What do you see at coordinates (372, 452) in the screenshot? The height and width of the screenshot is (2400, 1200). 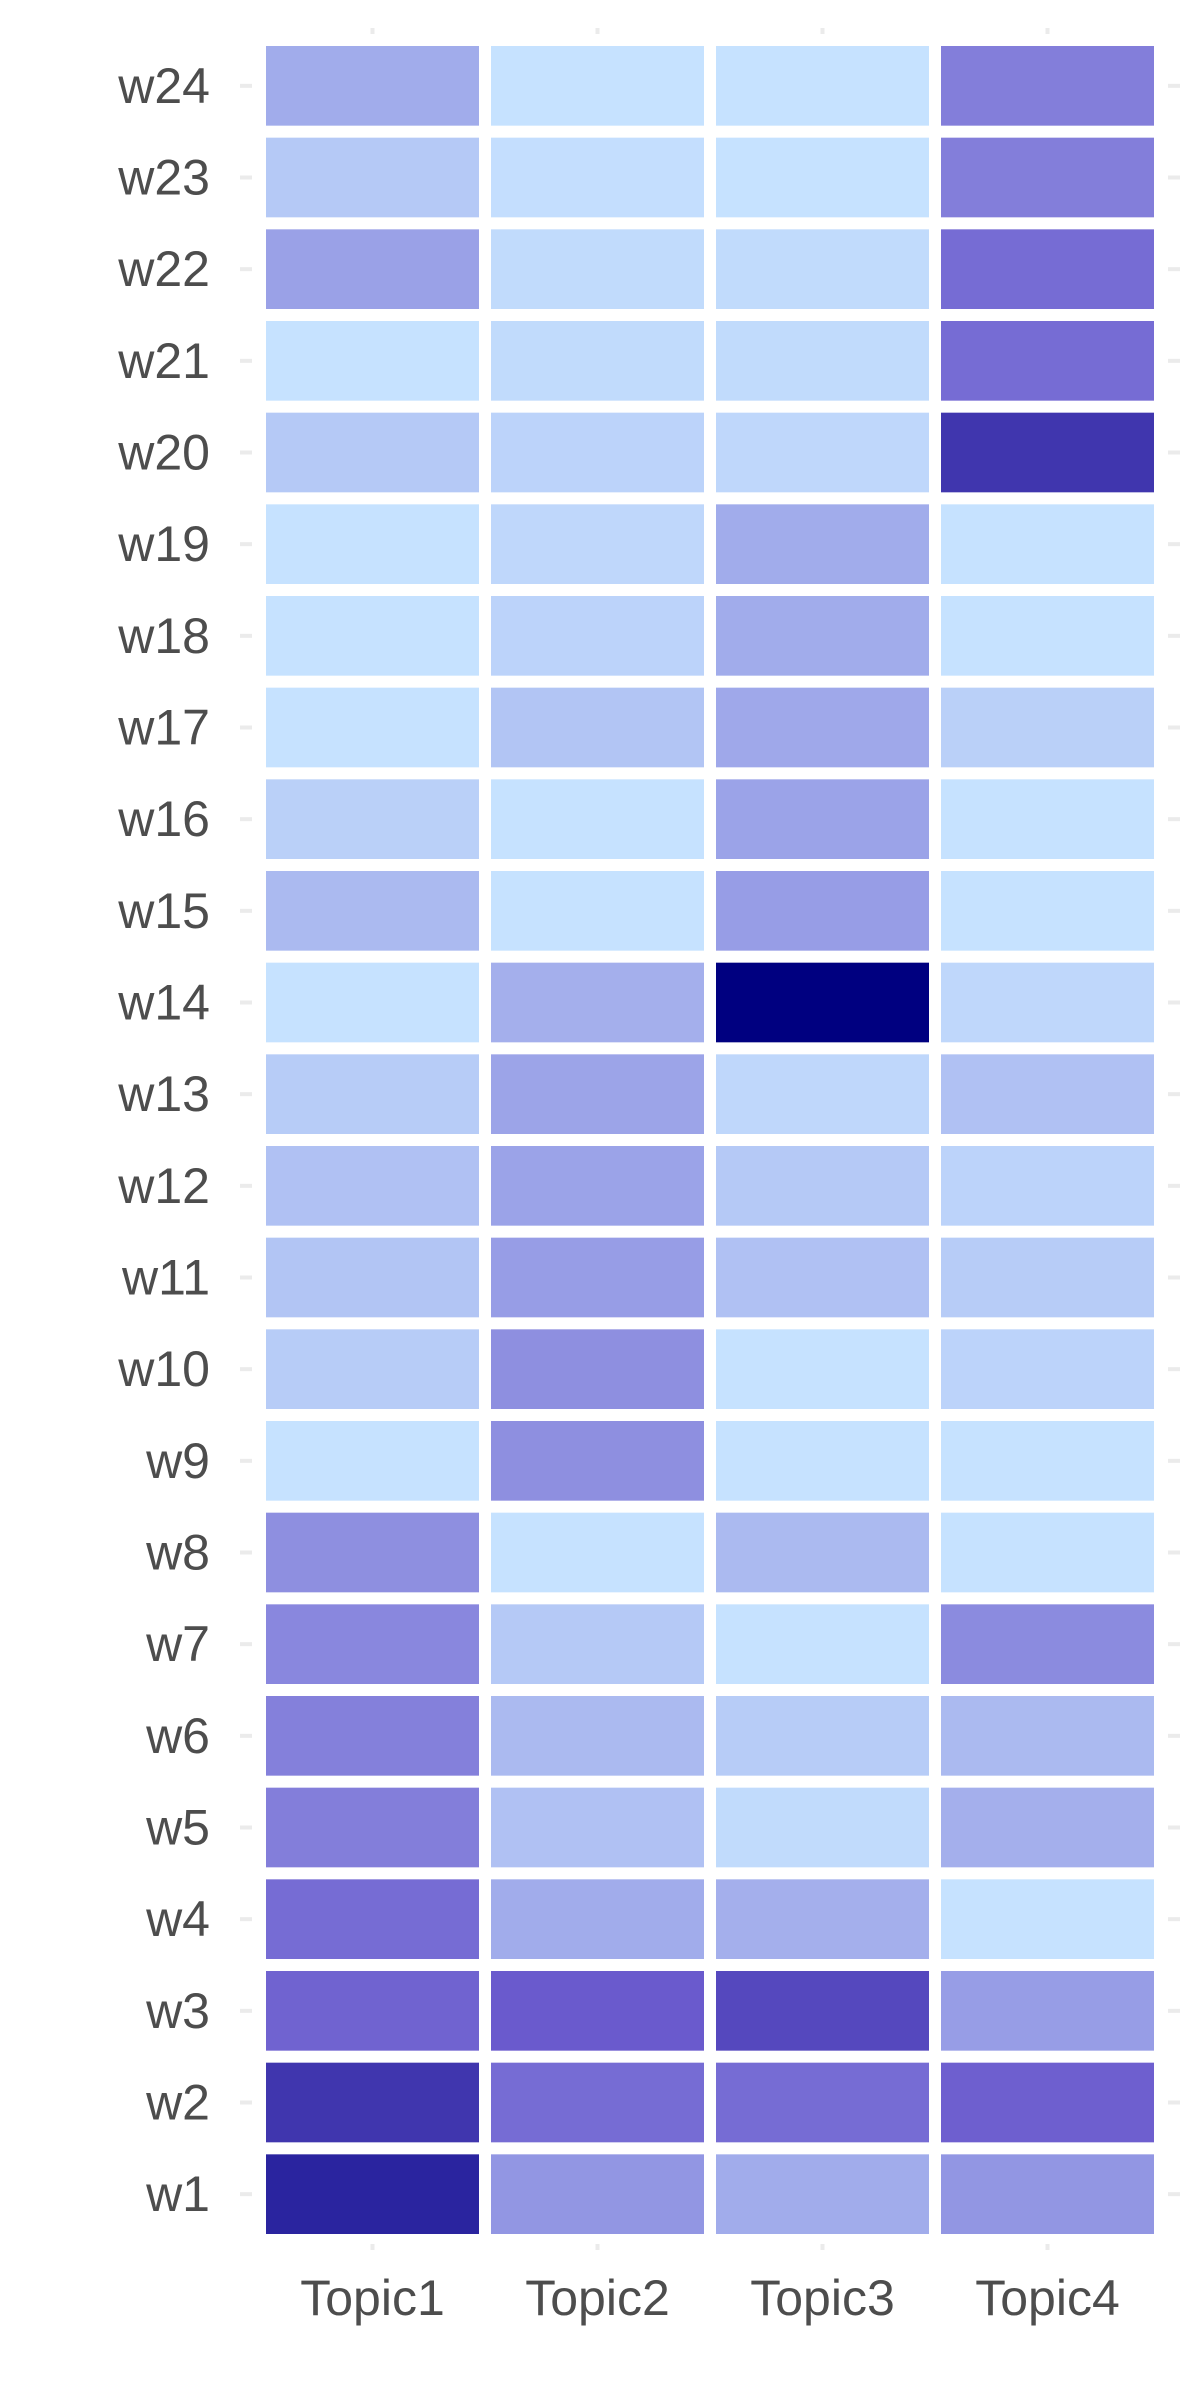 I see `heatmap-cell-w20-Topic1` at bounding box center [372, 452].